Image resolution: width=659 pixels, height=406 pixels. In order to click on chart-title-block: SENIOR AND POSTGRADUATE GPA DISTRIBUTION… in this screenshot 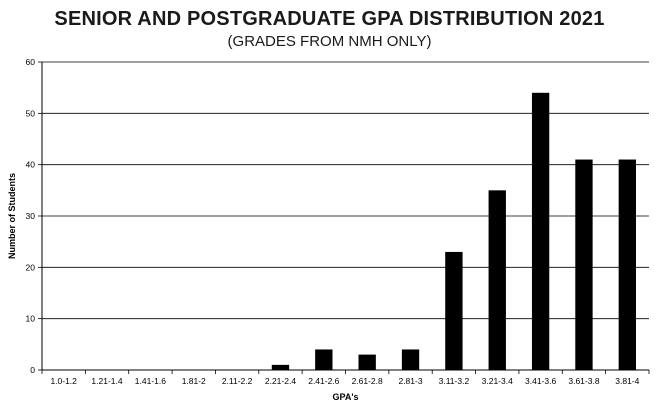, I will do `click(329, 29)`.